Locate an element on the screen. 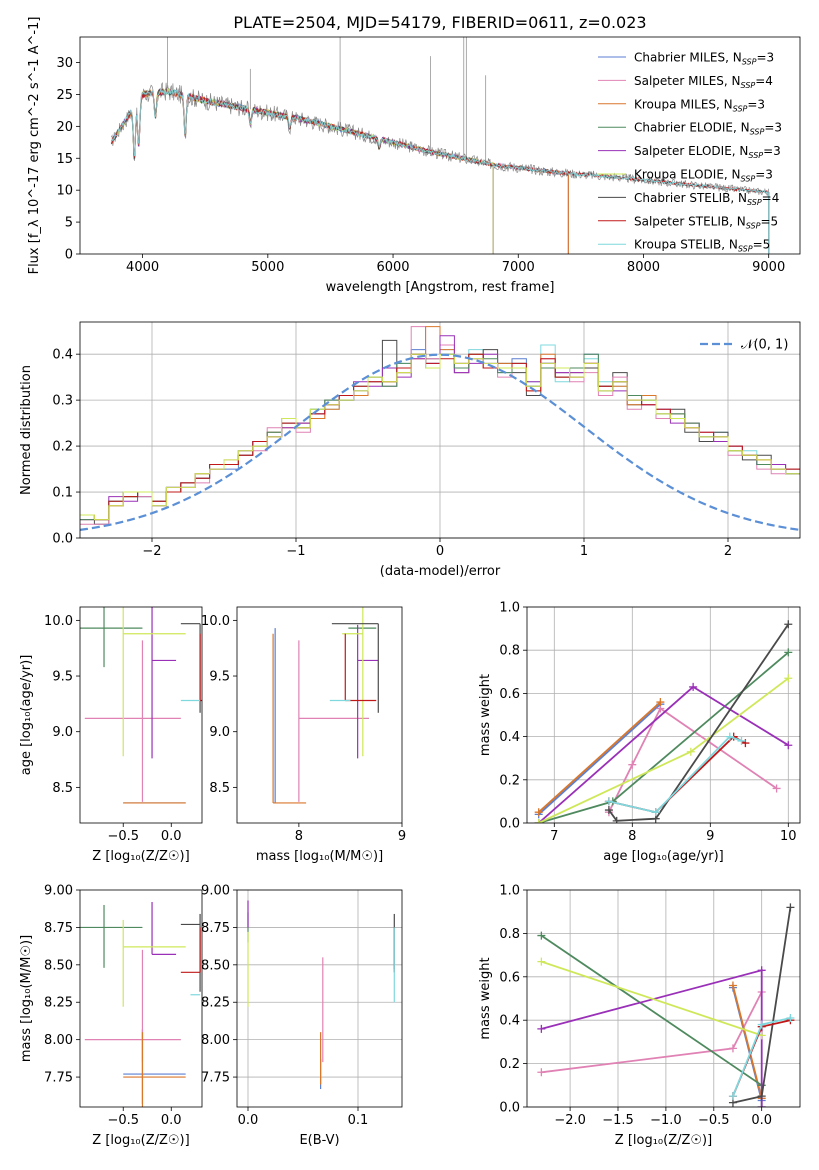  series-kroupa-miles is located at coordinates (599, 757).